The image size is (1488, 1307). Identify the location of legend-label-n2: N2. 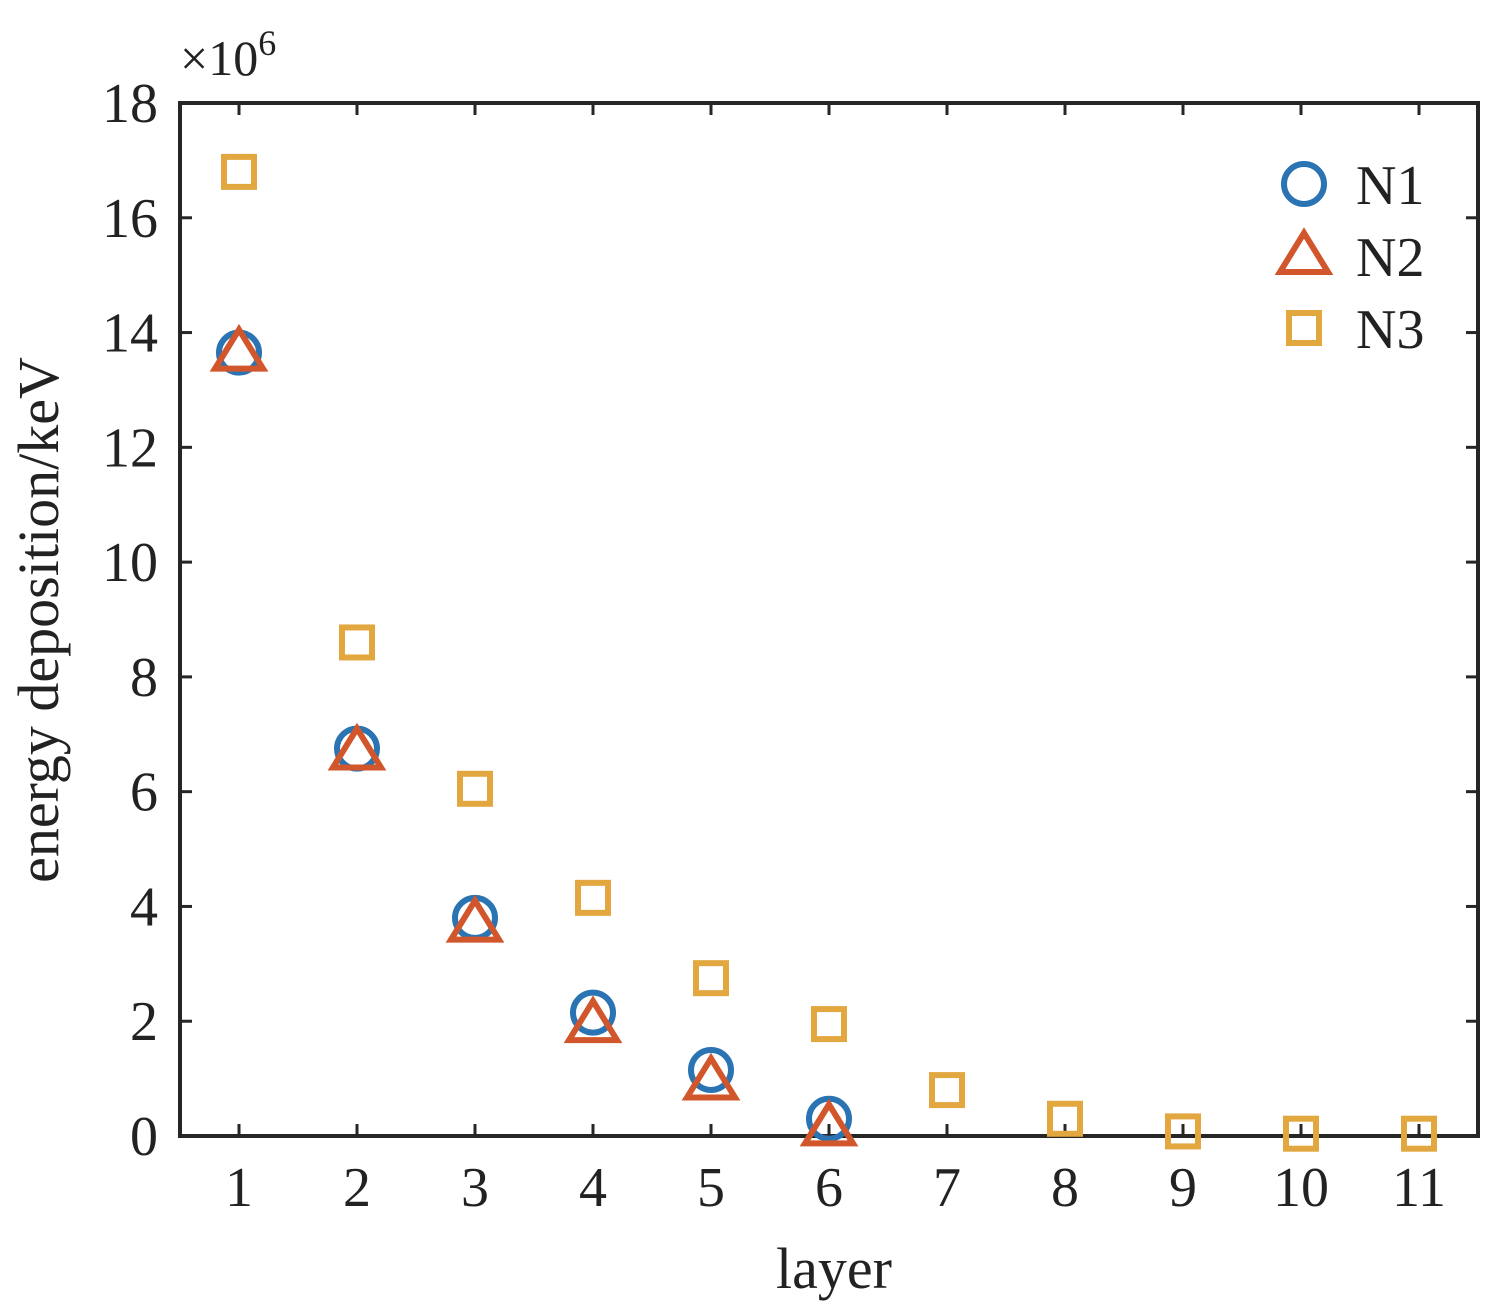
(1390, 258).